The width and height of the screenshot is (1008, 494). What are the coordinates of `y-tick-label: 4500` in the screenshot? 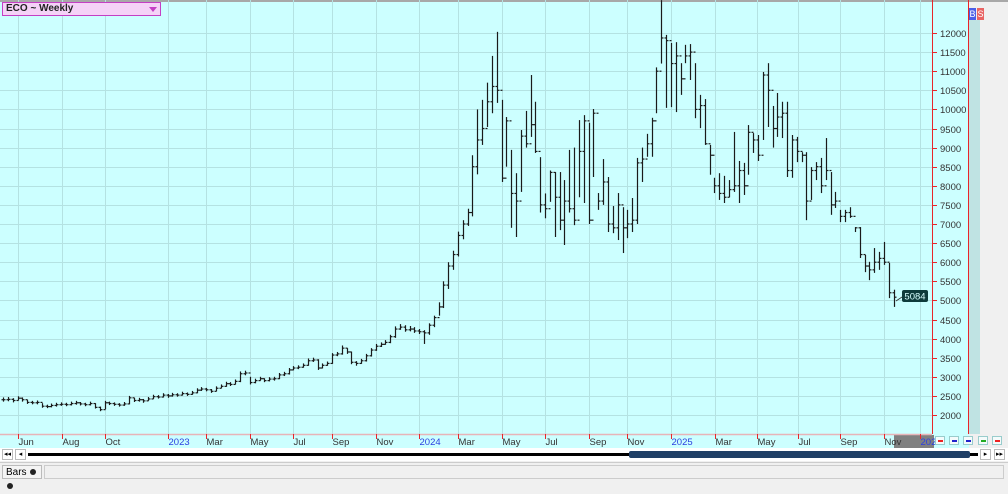 It's located at (950, 321).